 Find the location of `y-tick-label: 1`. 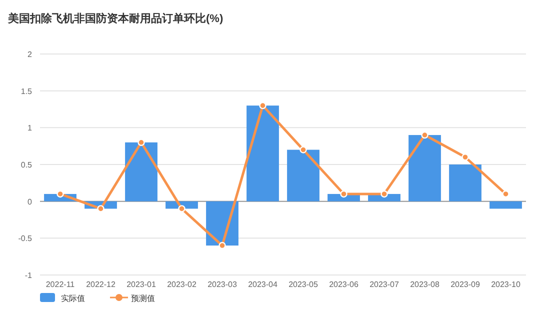

y-tick-label: 1 is located at coordinates (30, 128).